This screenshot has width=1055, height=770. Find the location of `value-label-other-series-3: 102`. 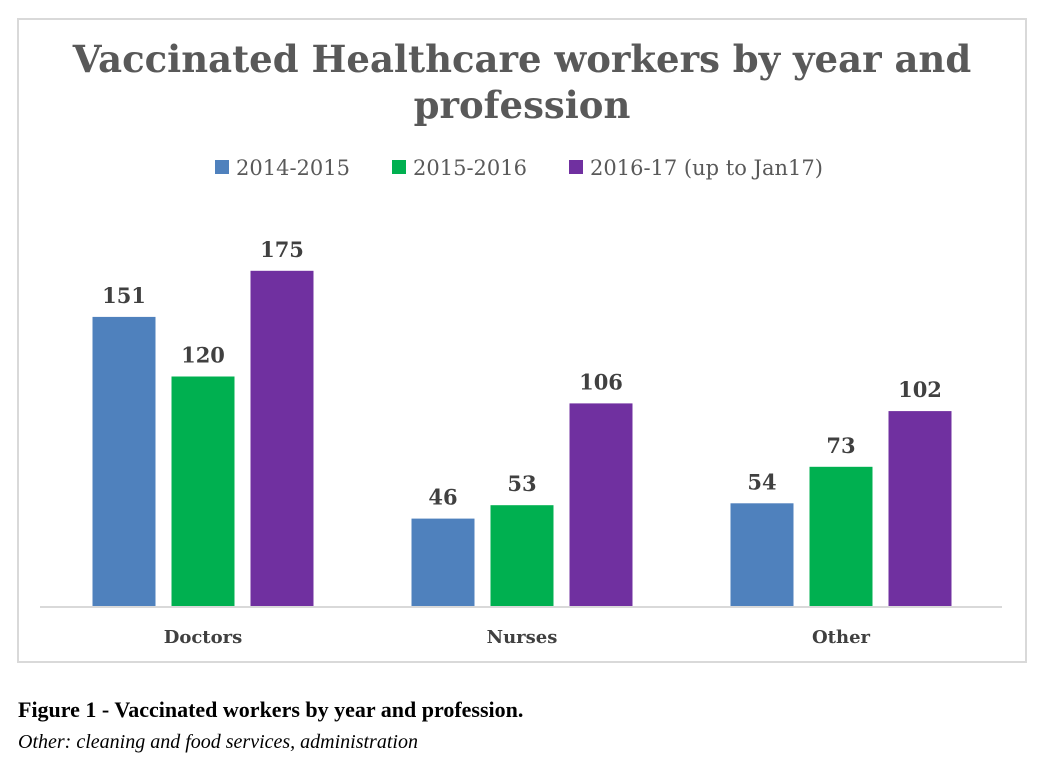

value-label-other-series-3: 102 is located at coordinates (920, 389).